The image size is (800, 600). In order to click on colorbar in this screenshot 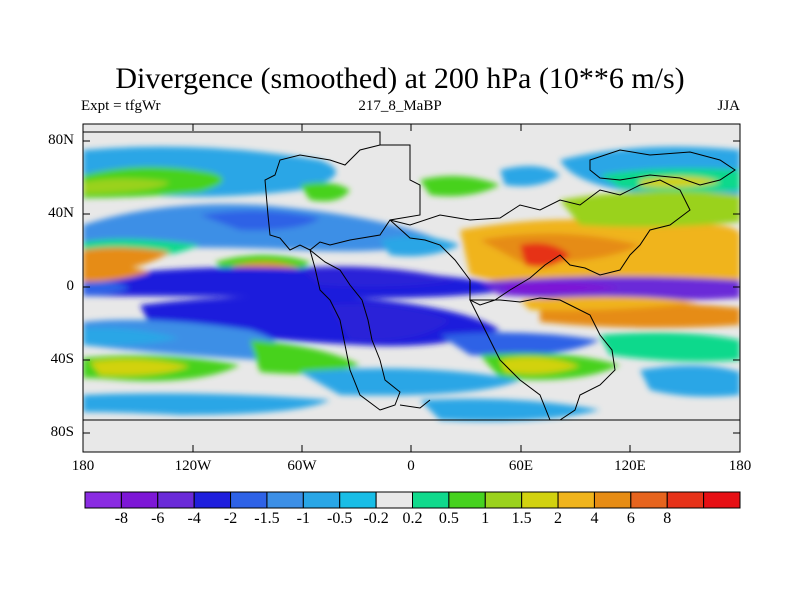, I will do `click(412, 500)`.